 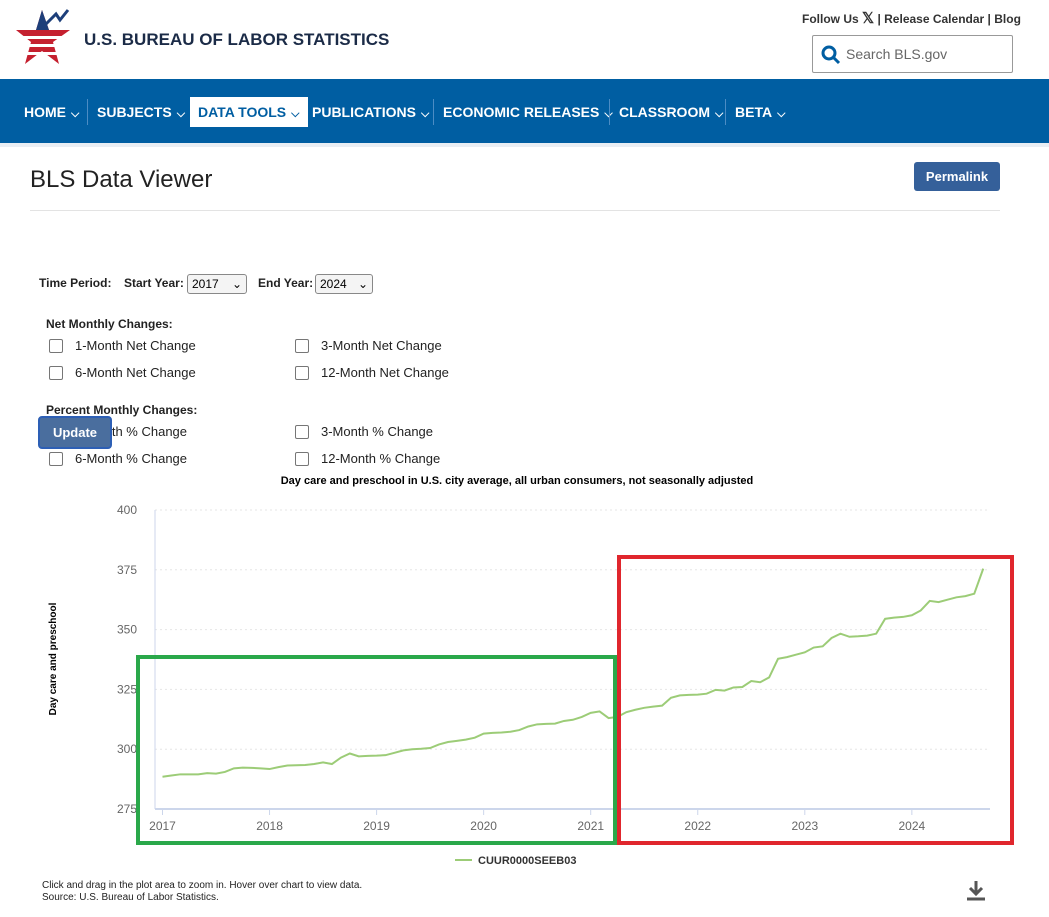 I want to click on release: Release Calendar, so click(x=934, y=19).